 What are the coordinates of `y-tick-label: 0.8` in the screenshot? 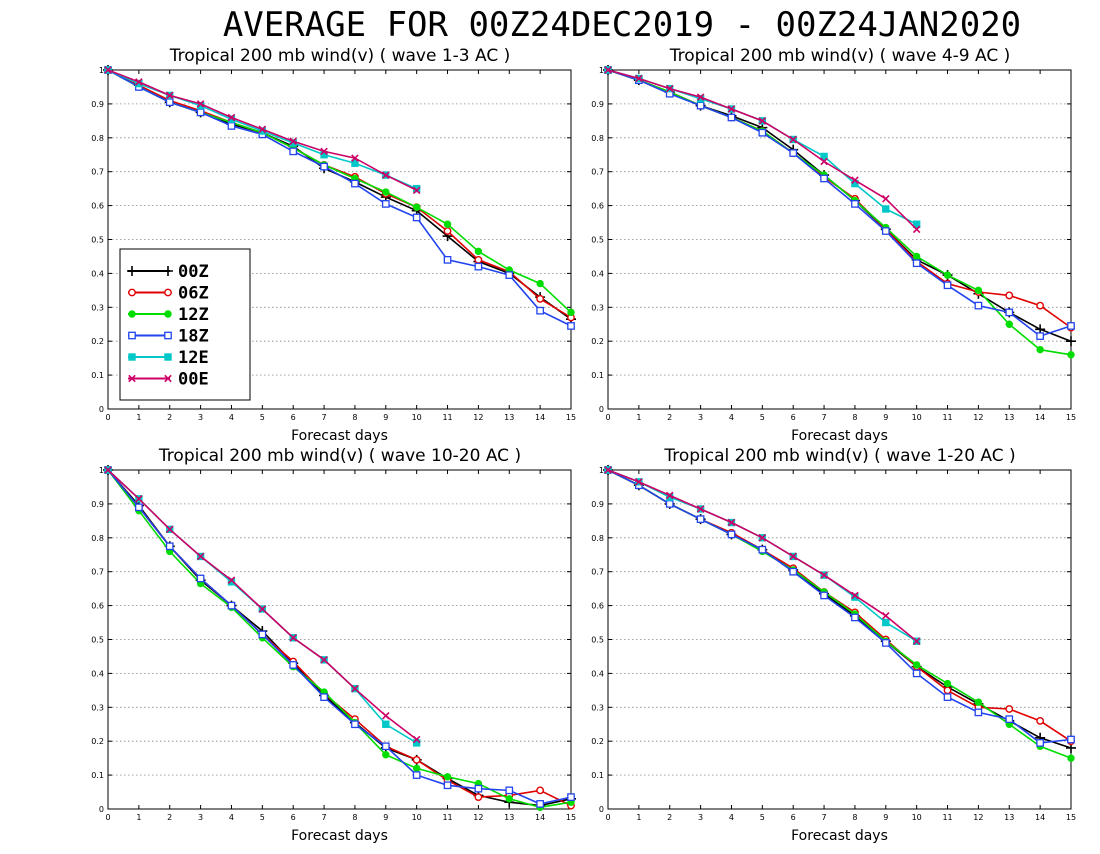 It's located at (597, 538).